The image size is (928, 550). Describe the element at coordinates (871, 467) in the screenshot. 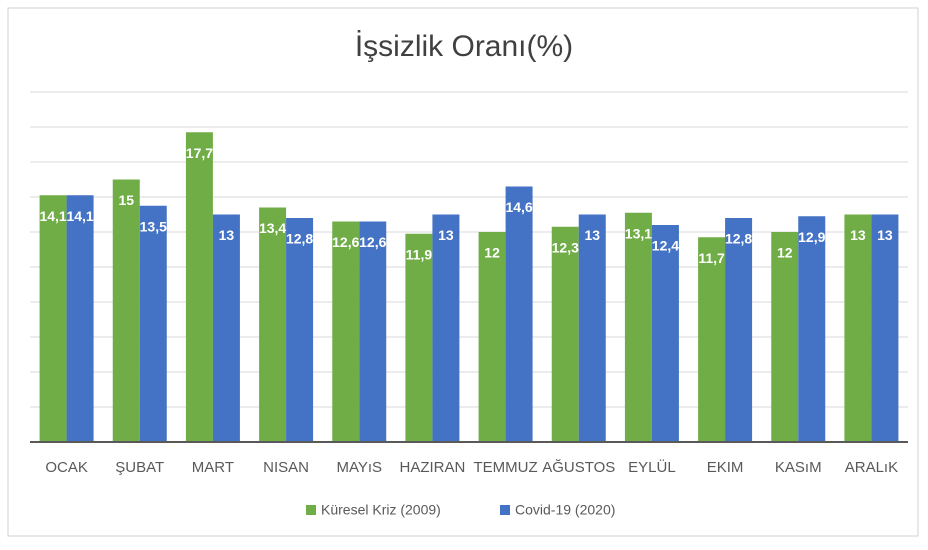

I see `x-tick-label: ARALıK` at that location.